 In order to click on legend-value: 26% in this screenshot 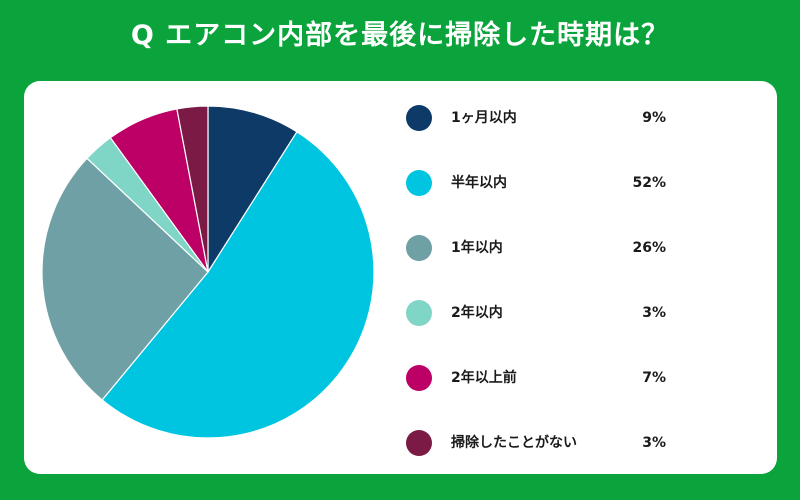, I will do `click(649, 248)`.